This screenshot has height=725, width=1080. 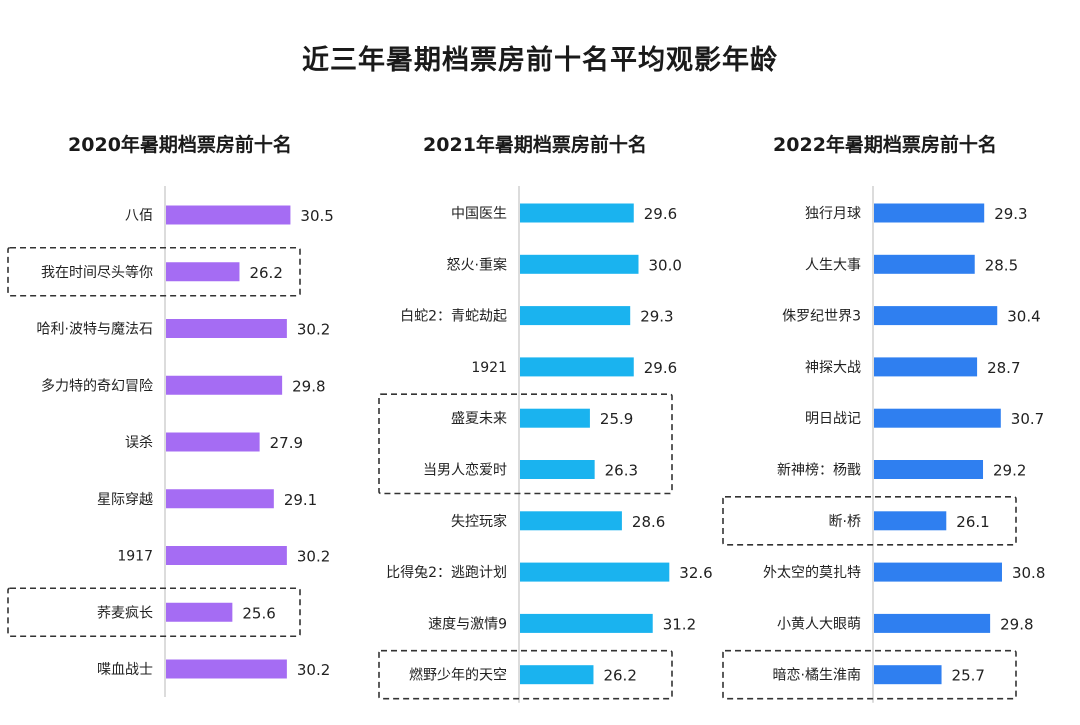 What do you see at coordinates (577, 213) in the screenshot?
I see `bar-中国医生` at bounding box center [577, 213].